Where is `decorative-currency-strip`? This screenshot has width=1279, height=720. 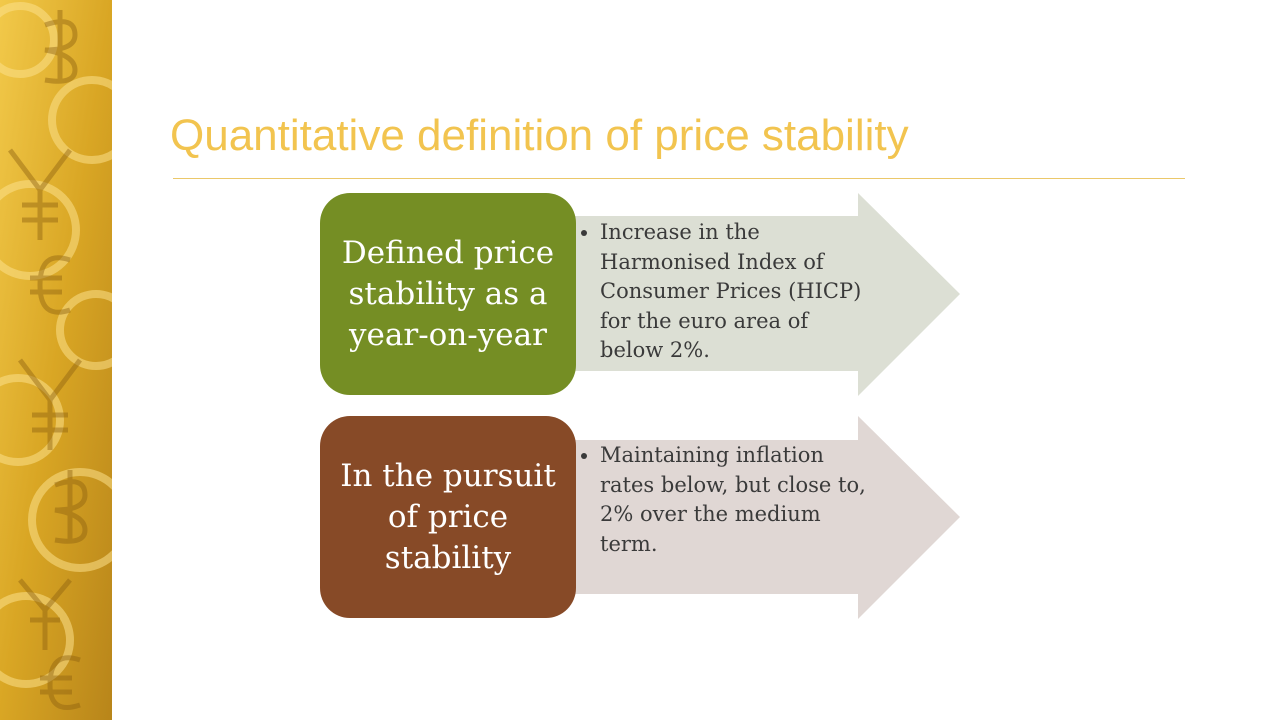 decorative-currency-strip is located at coordinates (56, 360).